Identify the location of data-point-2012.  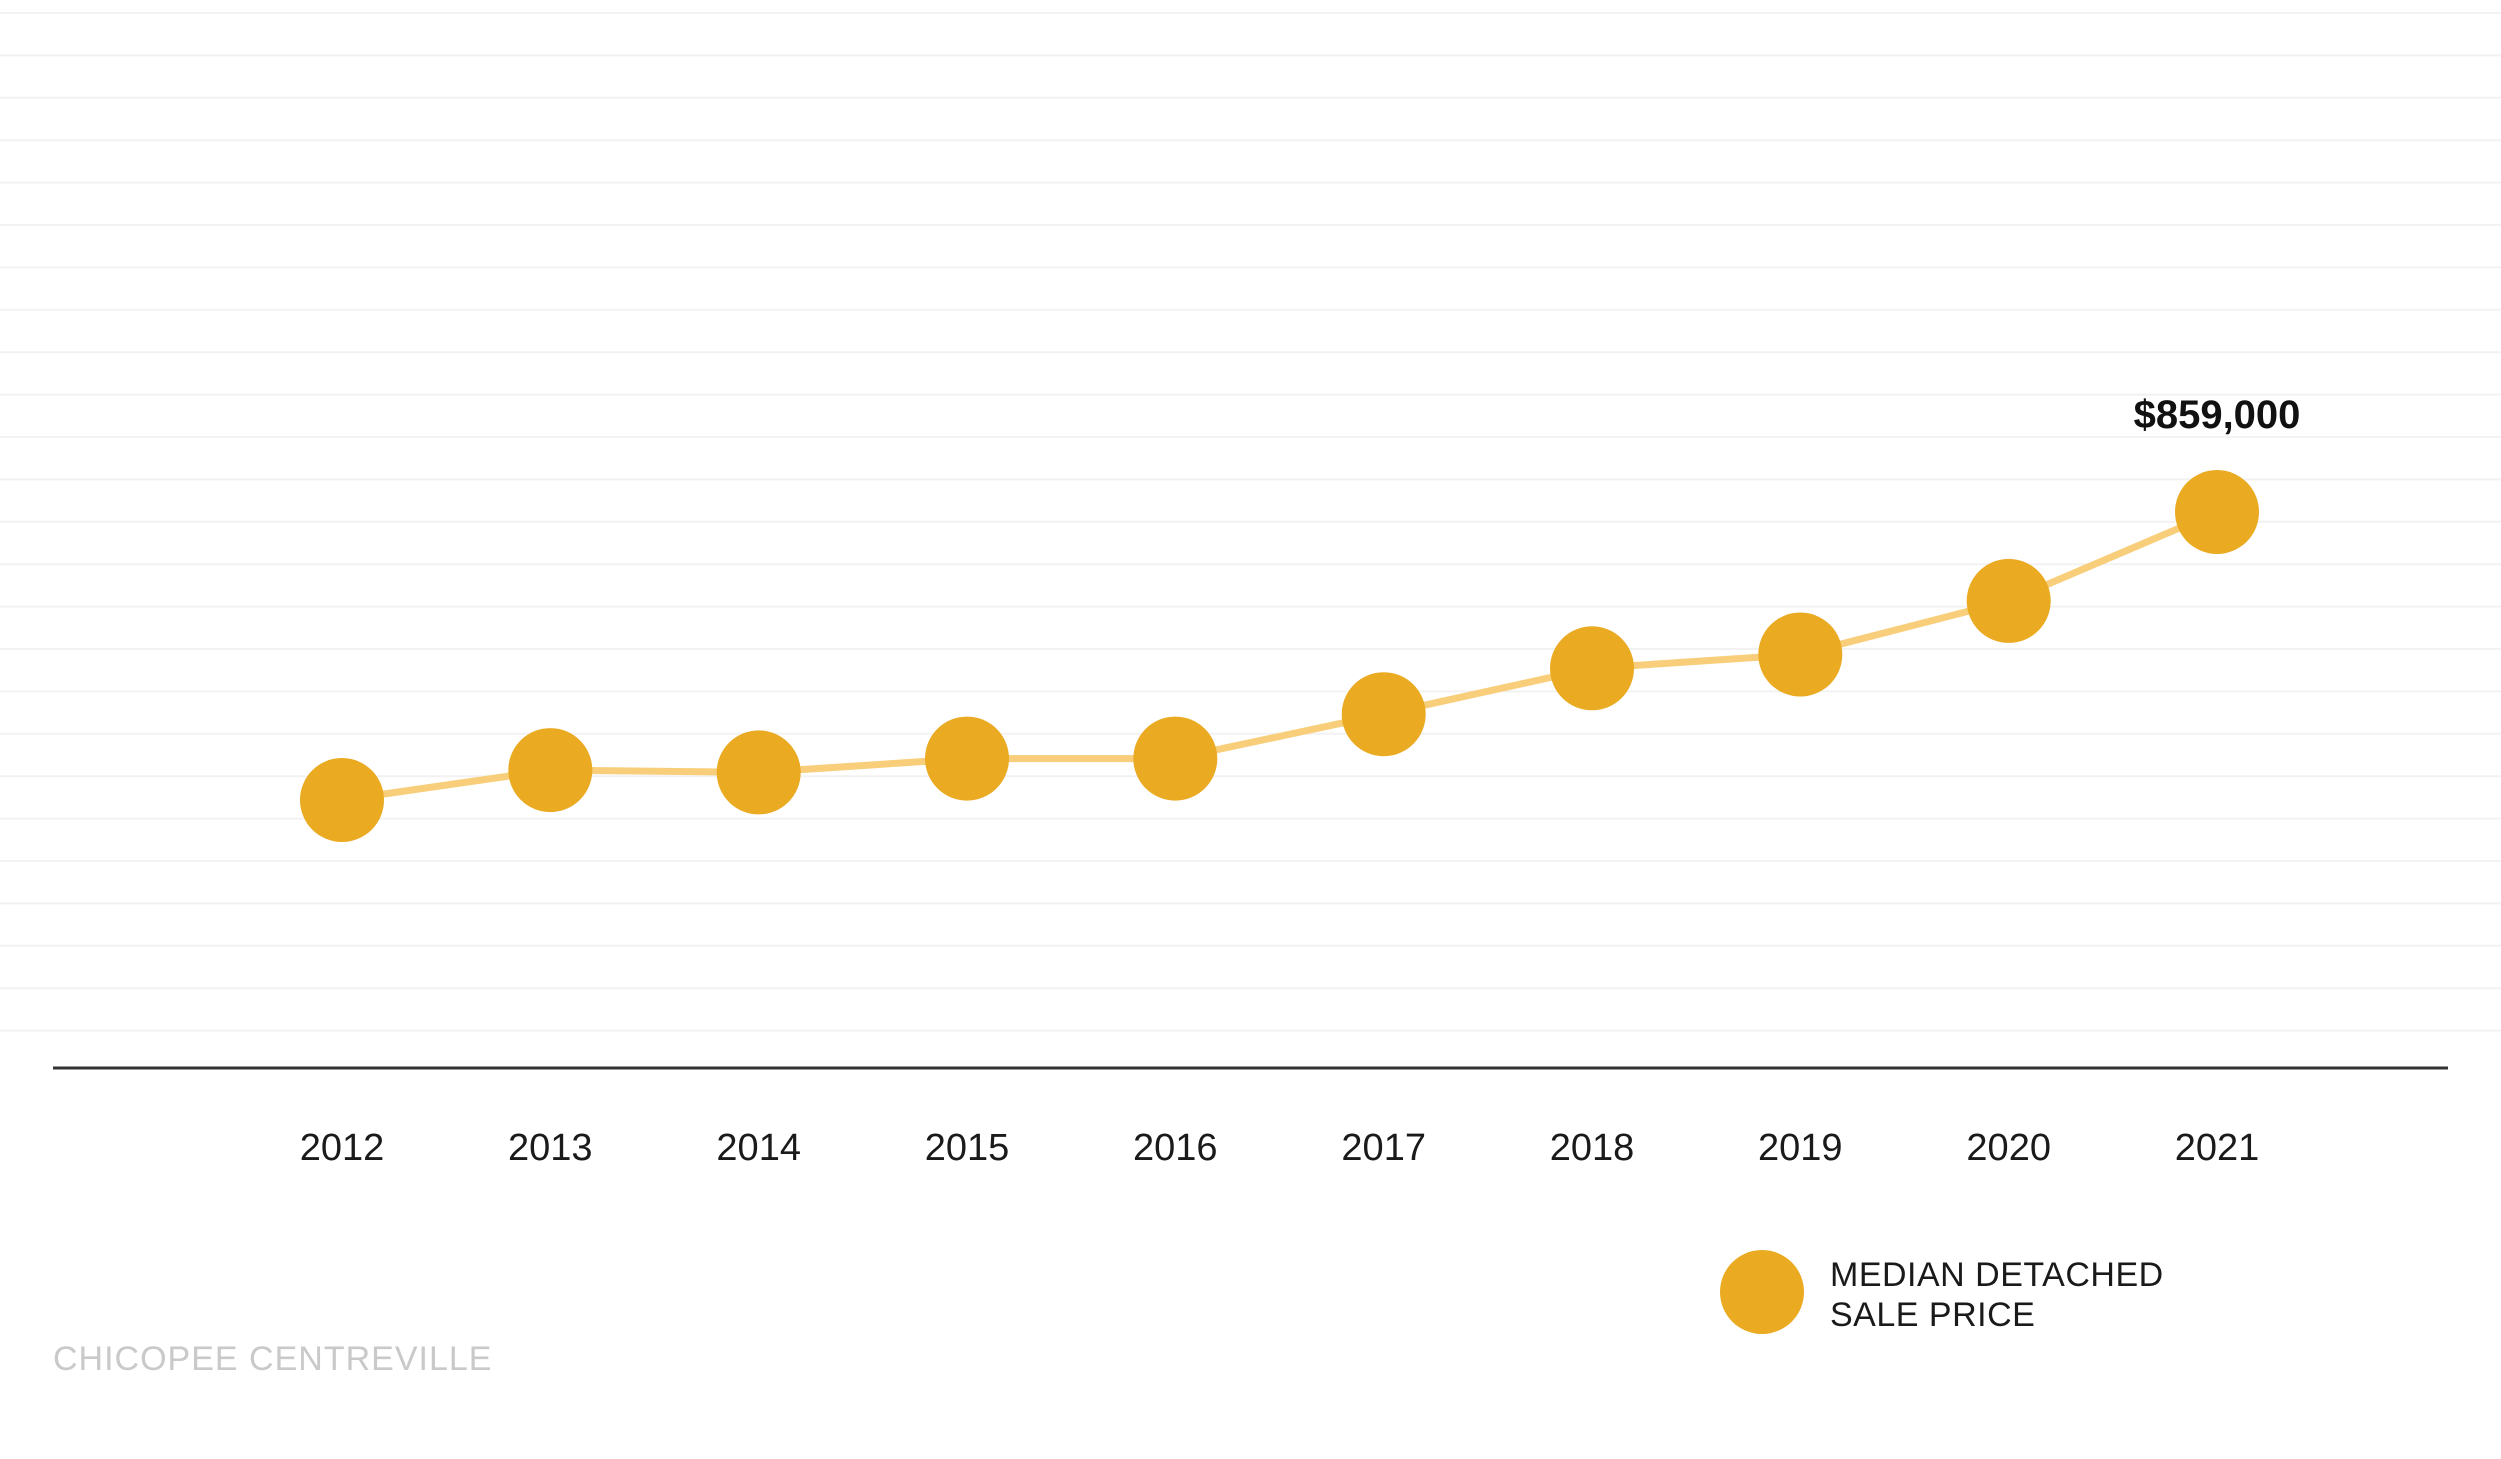
(342, 800).